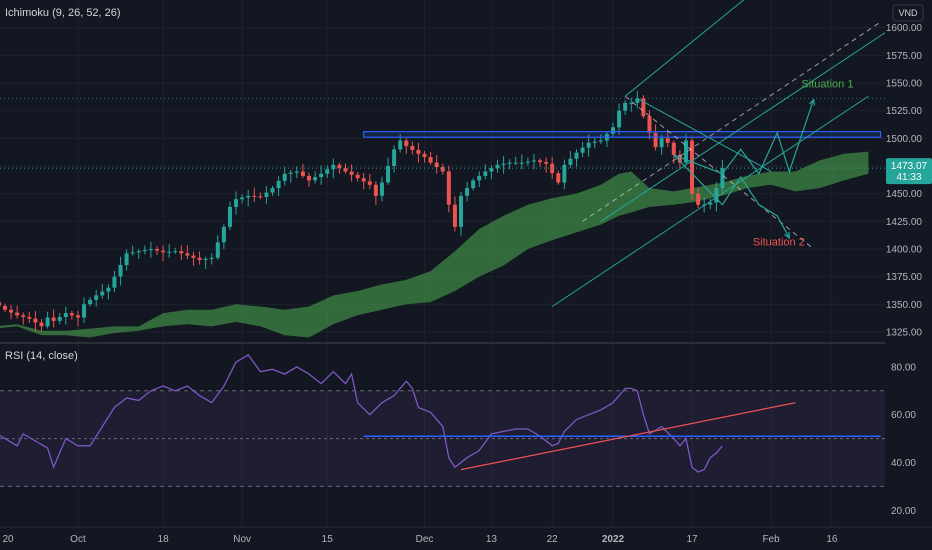 This screenshot has width=932, height=550. I want to click on time-tick-label: 16, so click(832, 539).